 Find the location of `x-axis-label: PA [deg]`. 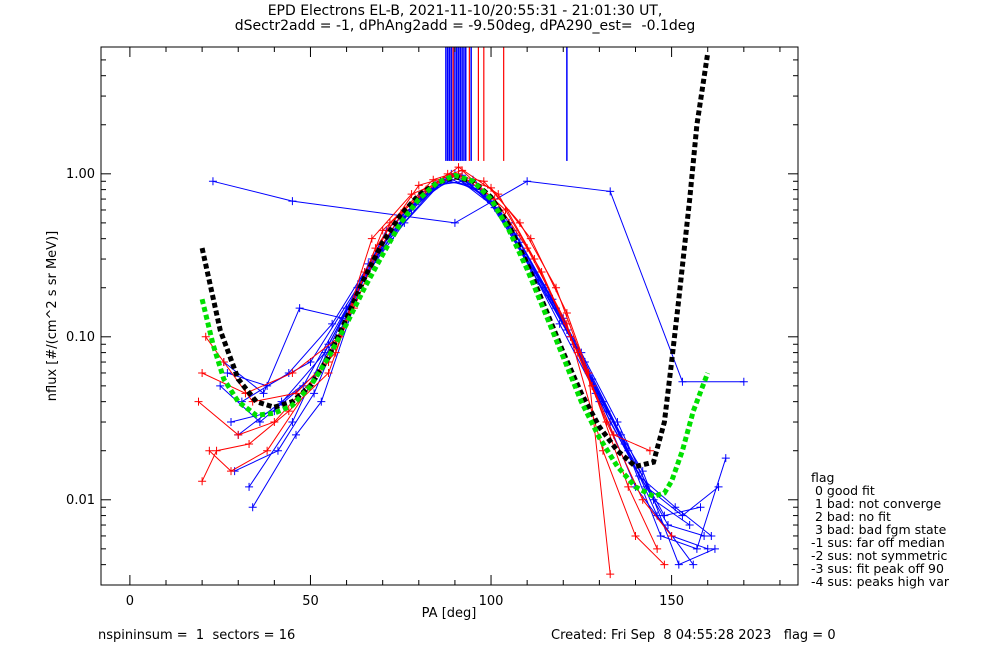

x-axis-label: PA [deg] is located at coordinates (449, 613).